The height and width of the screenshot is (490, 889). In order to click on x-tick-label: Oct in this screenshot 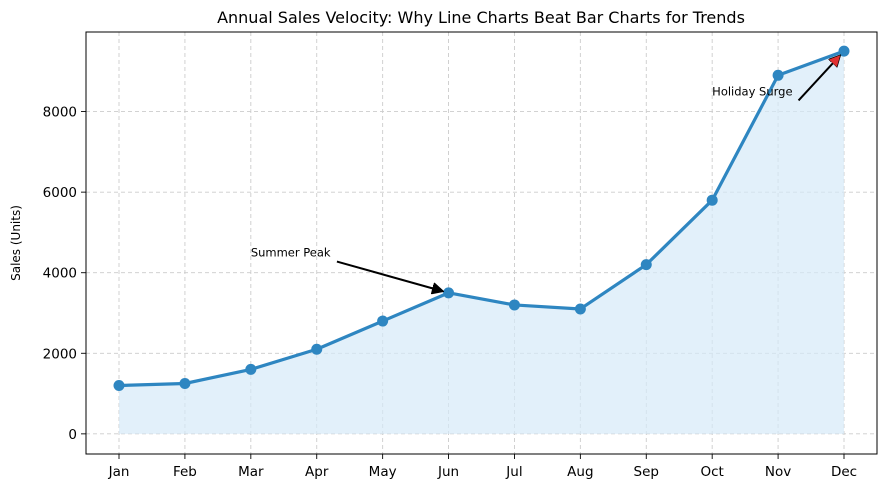, I will do `click(712, 472)`.